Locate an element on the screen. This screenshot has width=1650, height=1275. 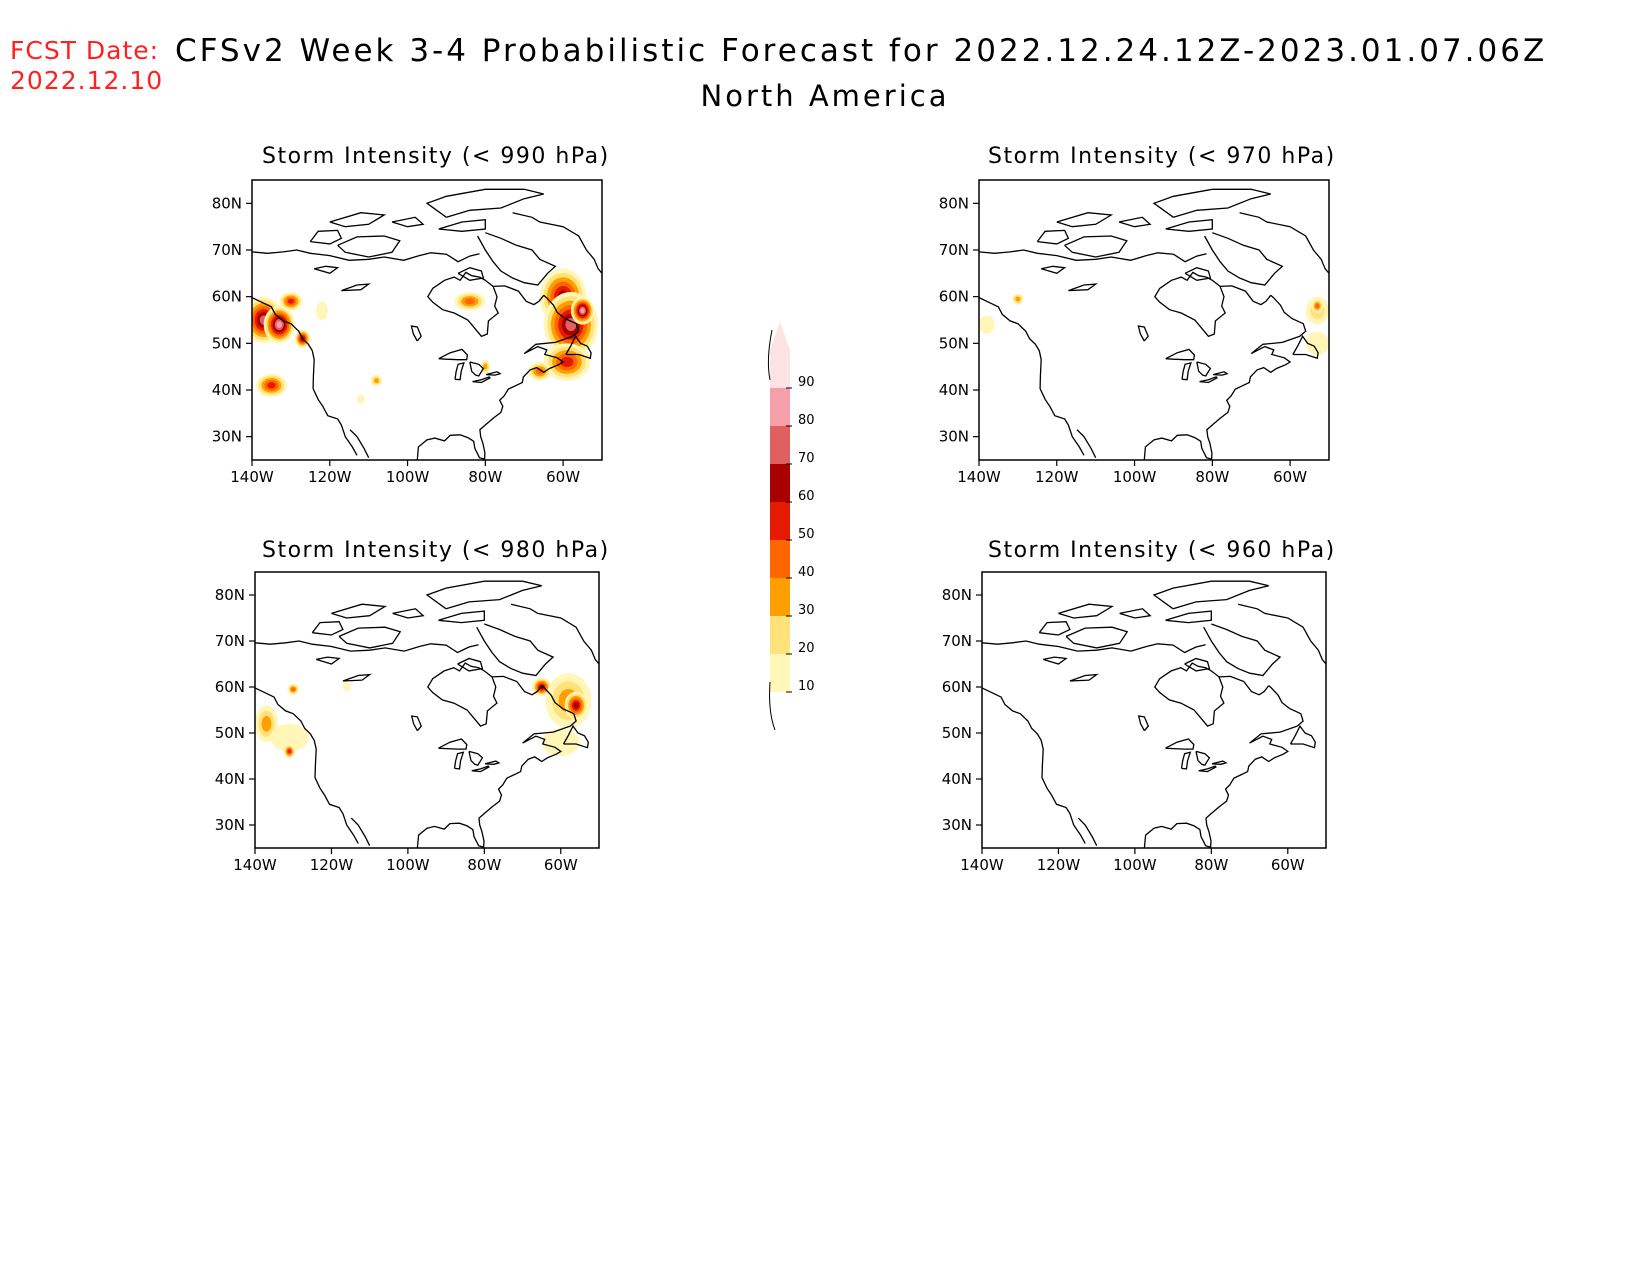
colorbar-label: 30 is located at coordinates (806, 610).